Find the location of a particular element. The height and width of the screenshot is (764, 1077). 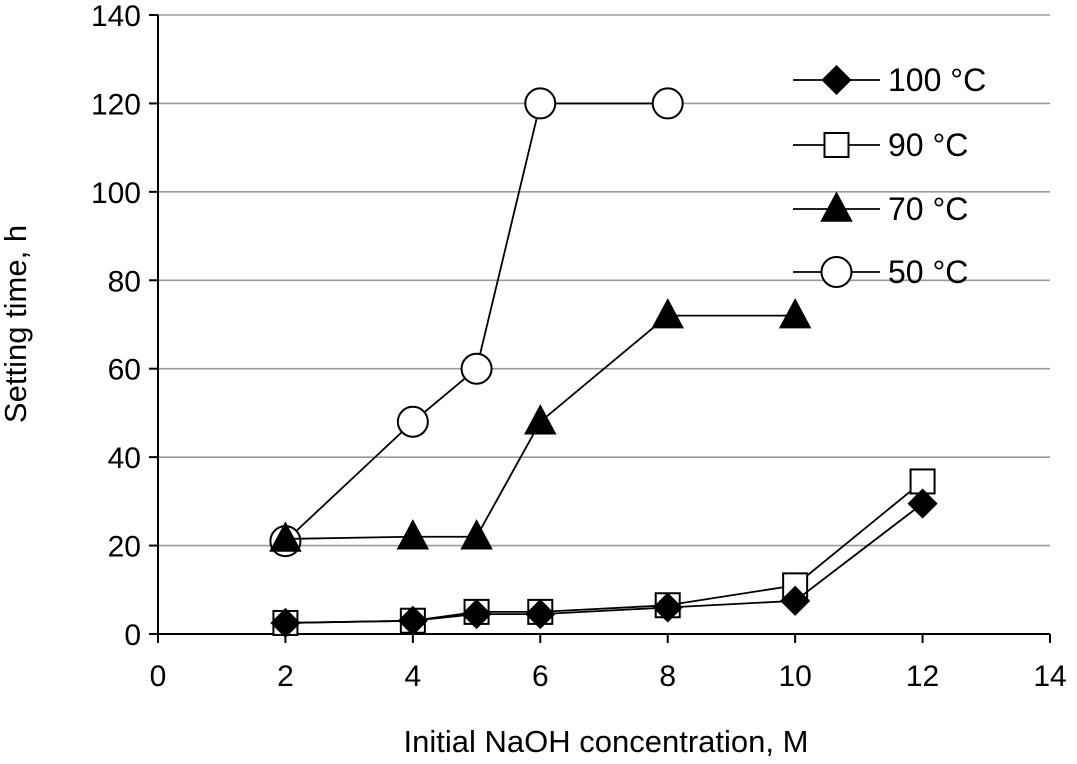

legend-label-2: 70 °C is located at coordinates (928, 209).